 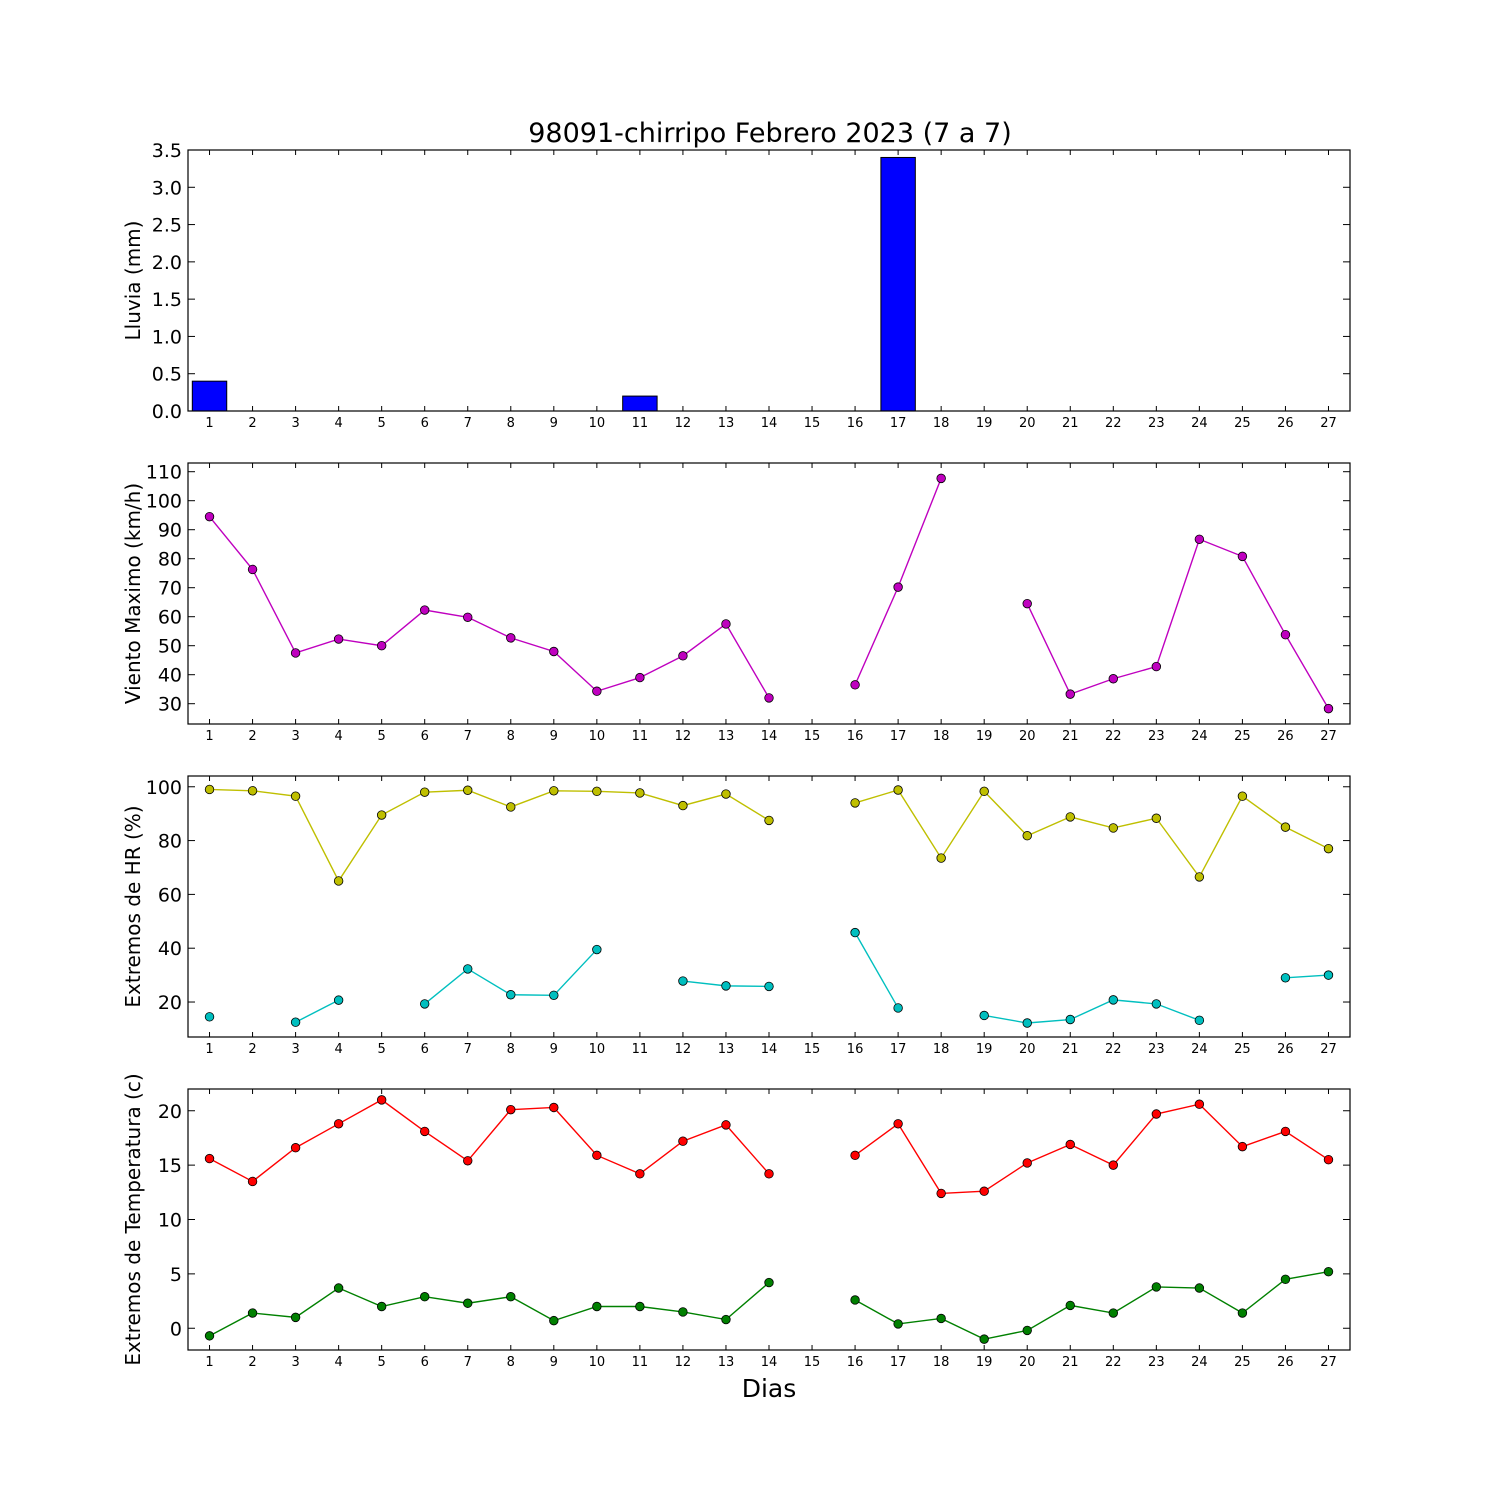 I want to click on x-tick-label: 5, so click(x=382, y=1362).